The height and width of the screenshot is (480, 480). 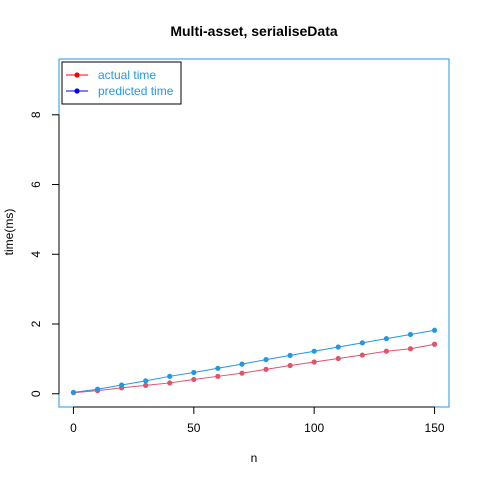 I want to click on series-layer, so click(x=254, y=361).